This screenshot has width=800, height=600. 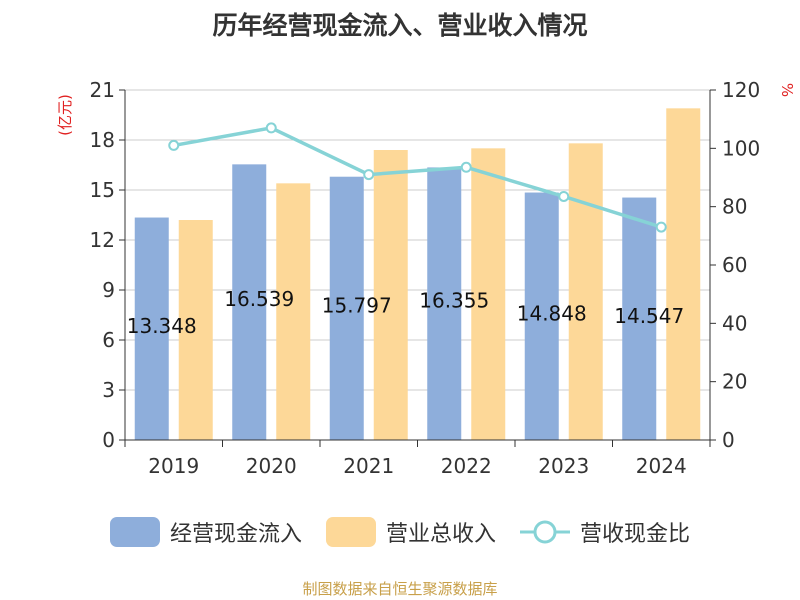 What do you see at coordinates (741, 148) in the screenshot?
I see `y-right-tick-label: 100` at bounding box center [741, 148].